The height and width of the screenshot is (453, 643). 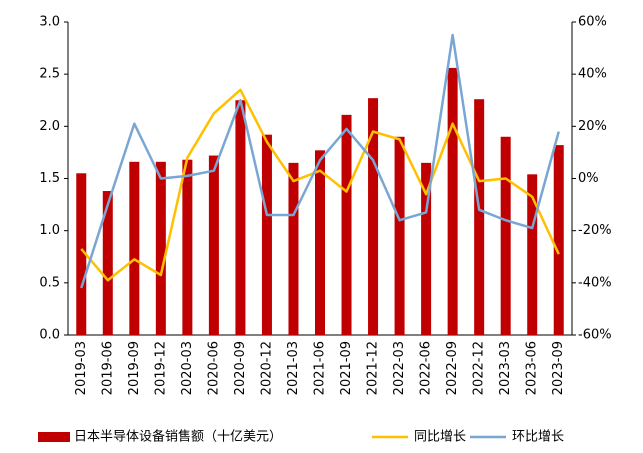 I want to click on y2-tick-label: 40%, so click(x=592, y=74).